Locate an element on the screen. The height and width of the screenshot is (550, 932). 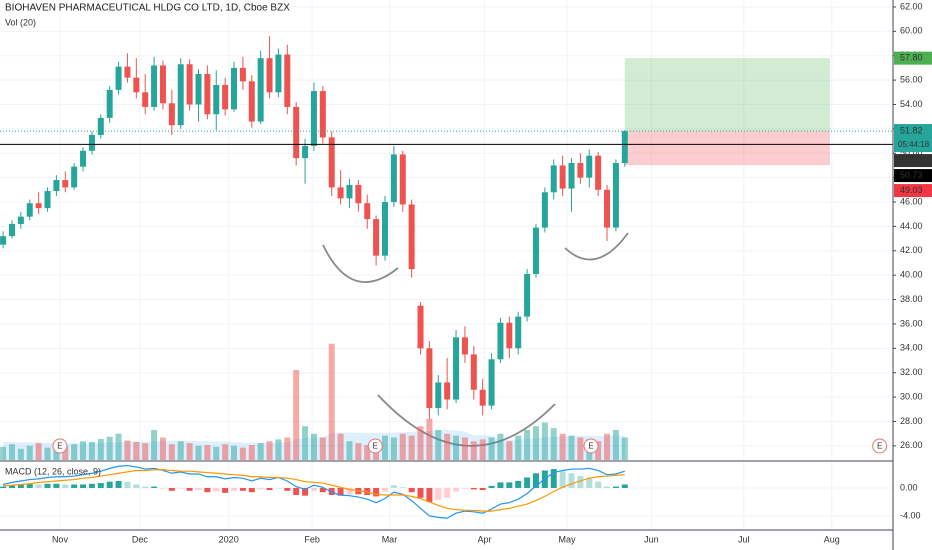
y-tick-label: 34.00 is located at coordinates (911, 348).